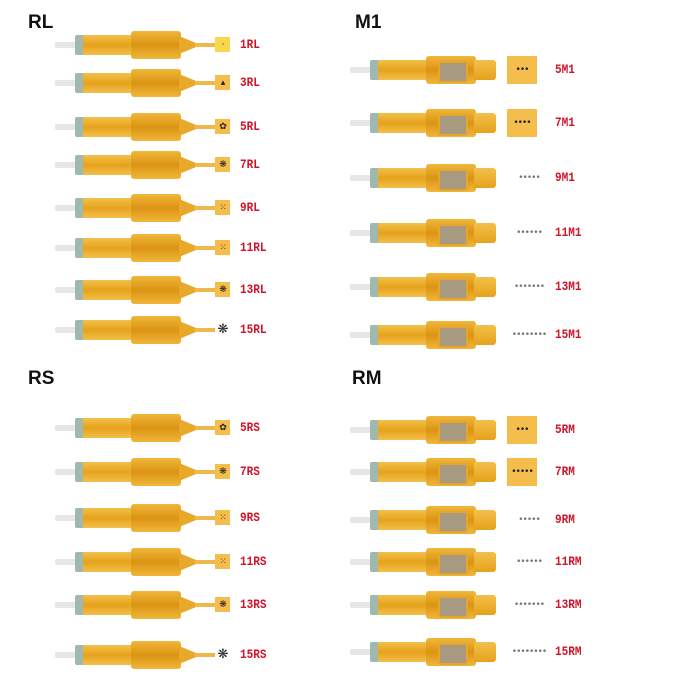  Describe the element at coordinates (250, 82) in the screenshot. I see `needle-label: 3RL` at that location.